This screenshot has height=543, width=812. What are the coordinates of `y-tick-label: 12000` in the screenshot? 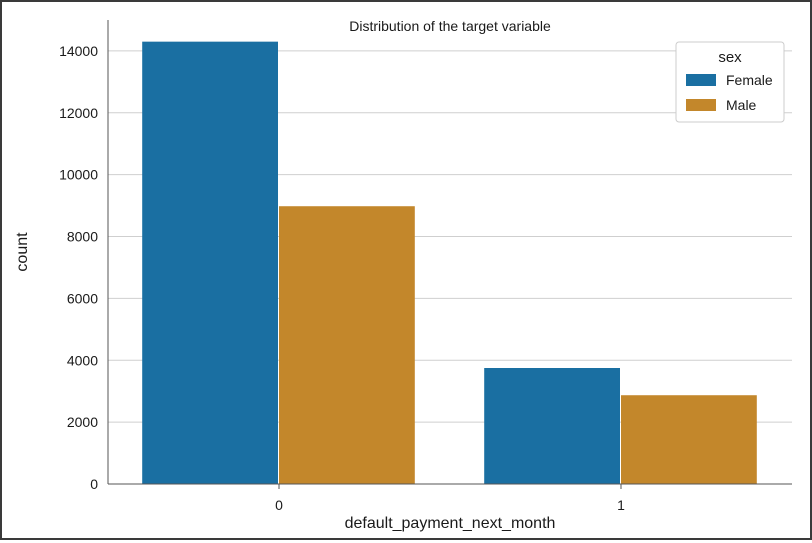 It's located at (78, 113).